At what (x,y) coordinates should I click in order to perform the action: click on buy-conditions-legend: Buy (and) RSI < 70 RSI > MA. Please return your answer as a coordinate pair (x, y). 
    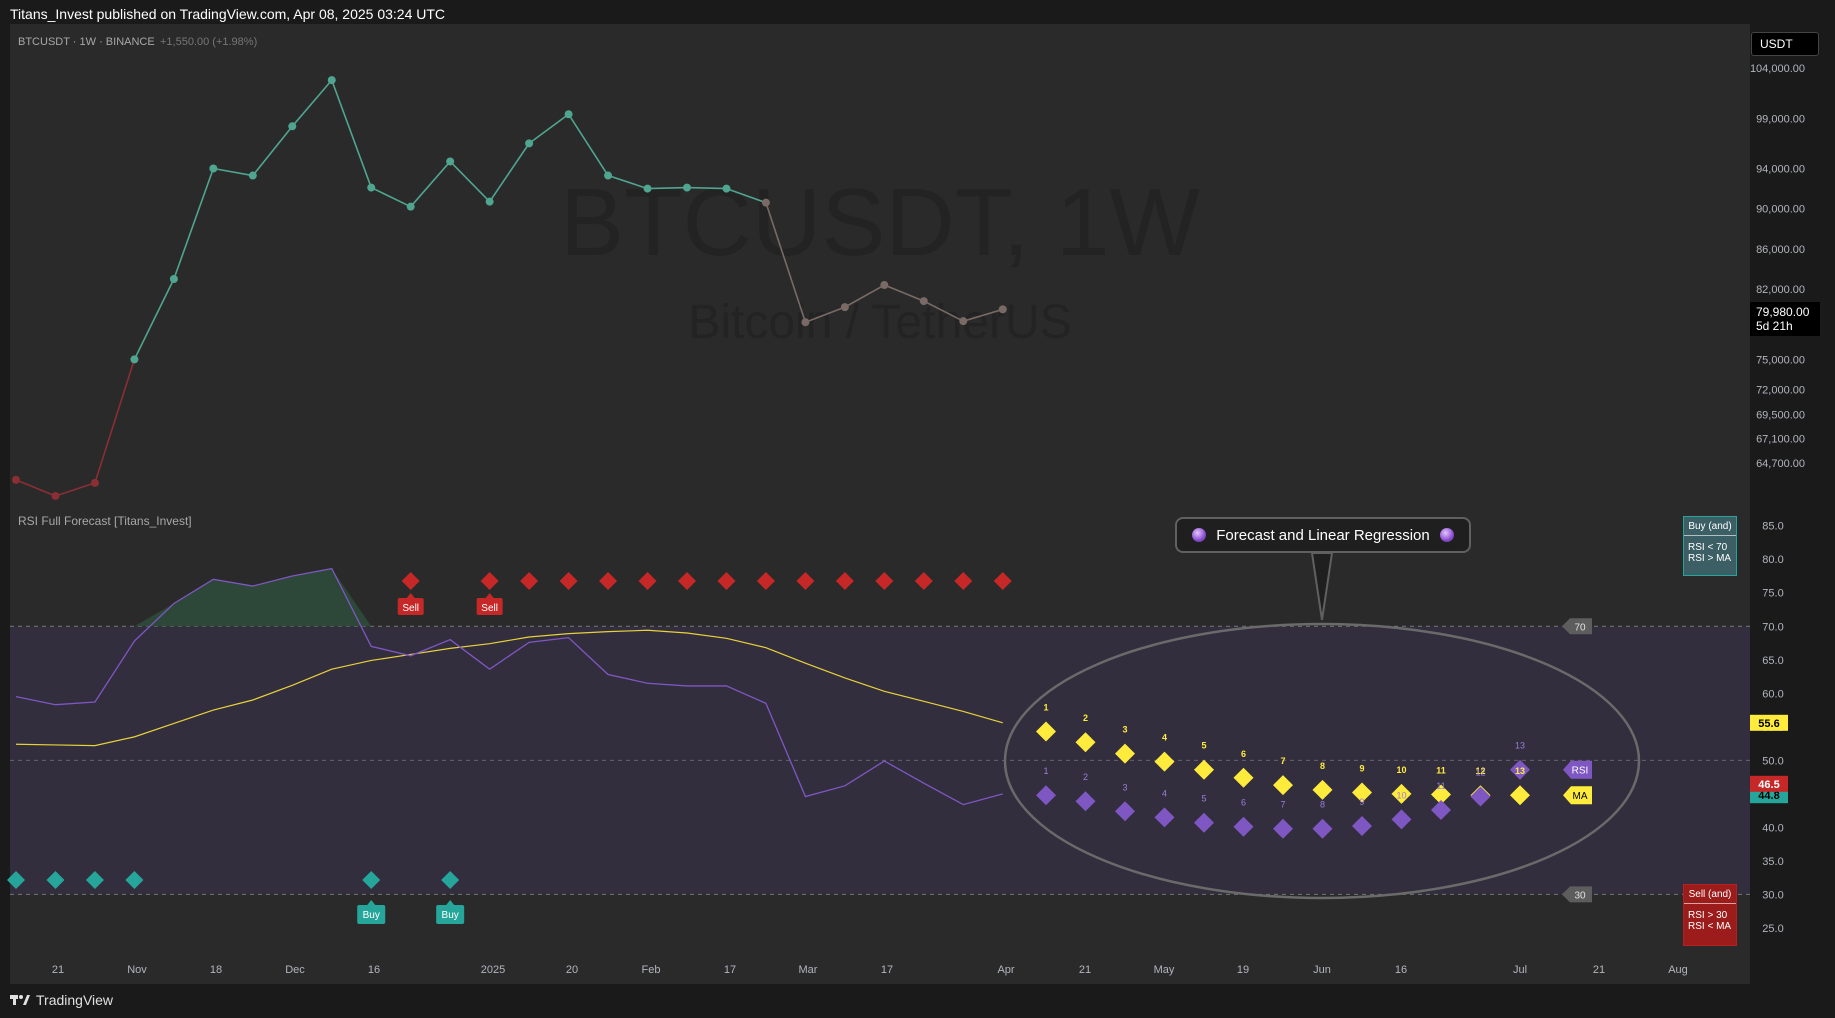
    Looking at the image, I should click on (1710, 546).